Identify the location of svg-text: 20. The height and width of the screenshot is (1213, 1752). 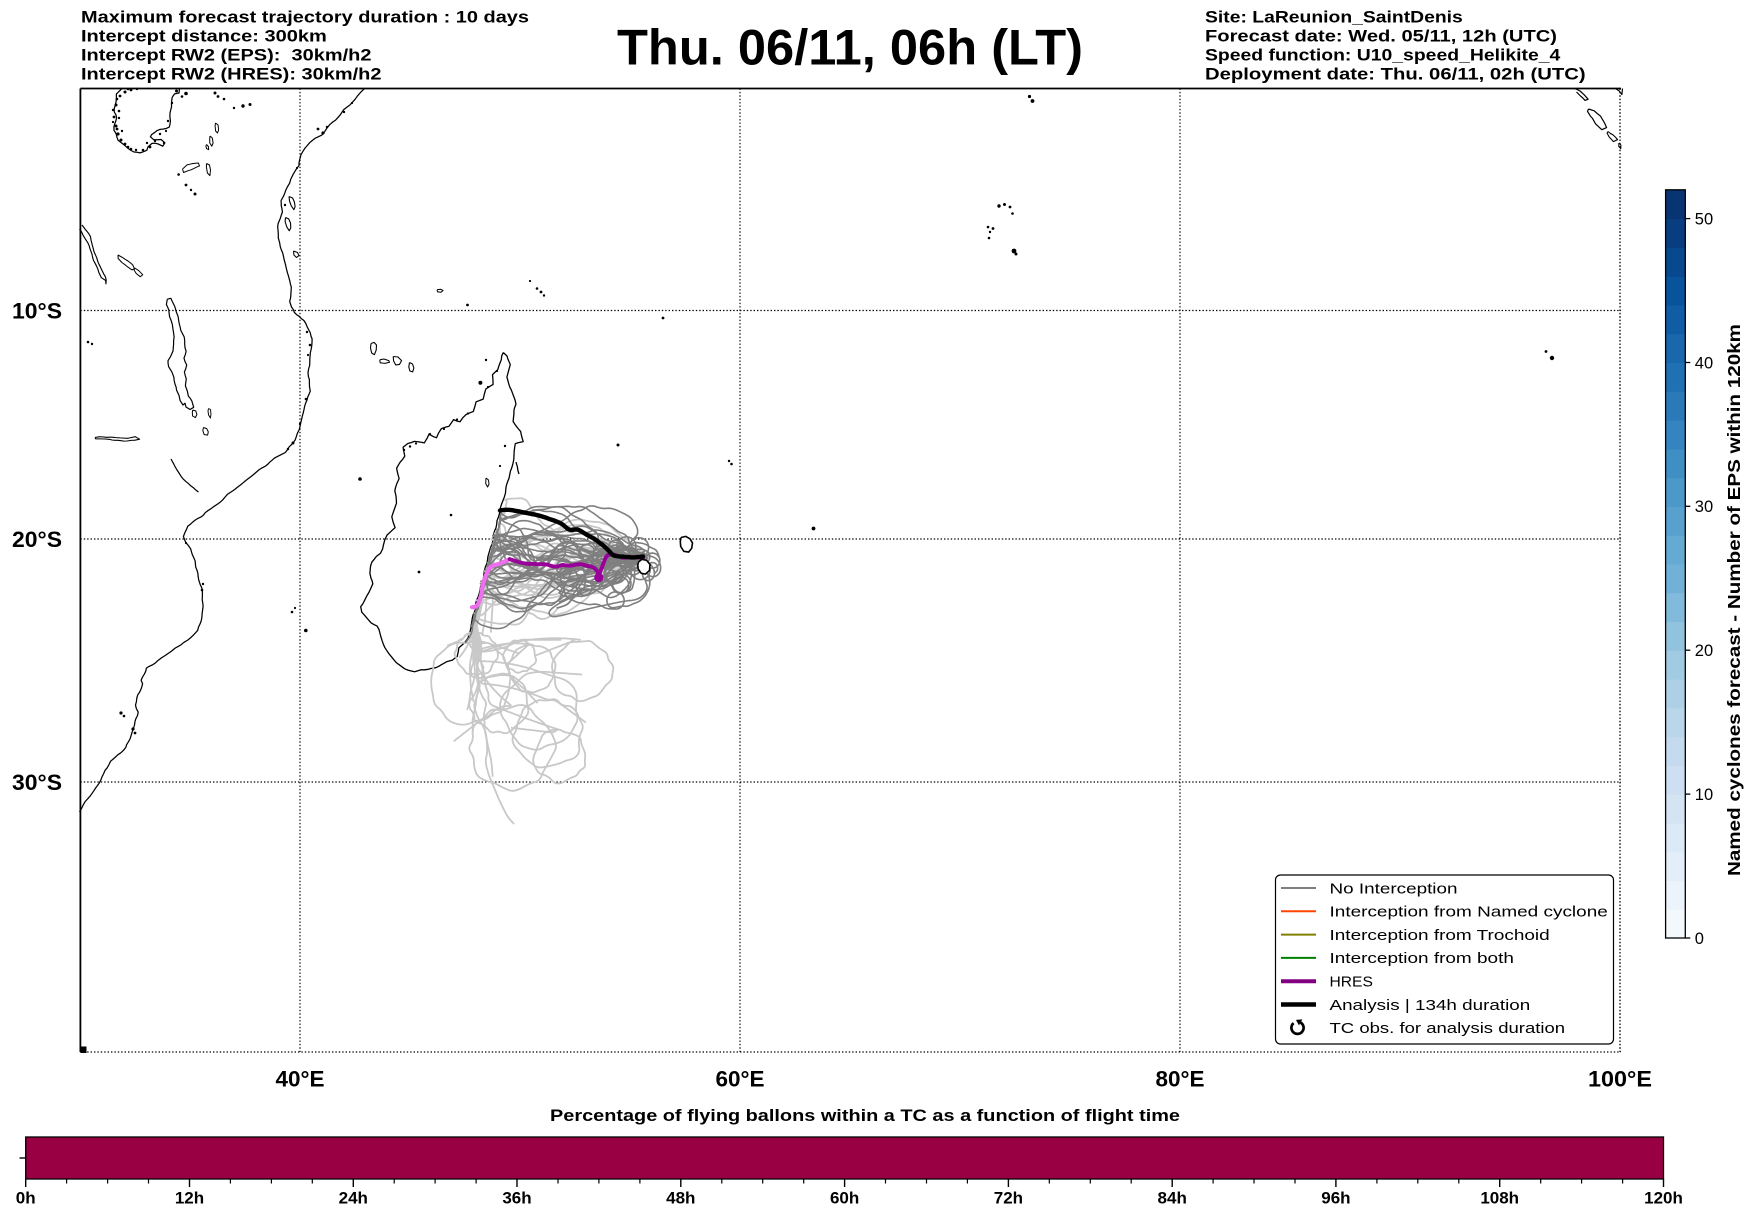
(1704, 651).